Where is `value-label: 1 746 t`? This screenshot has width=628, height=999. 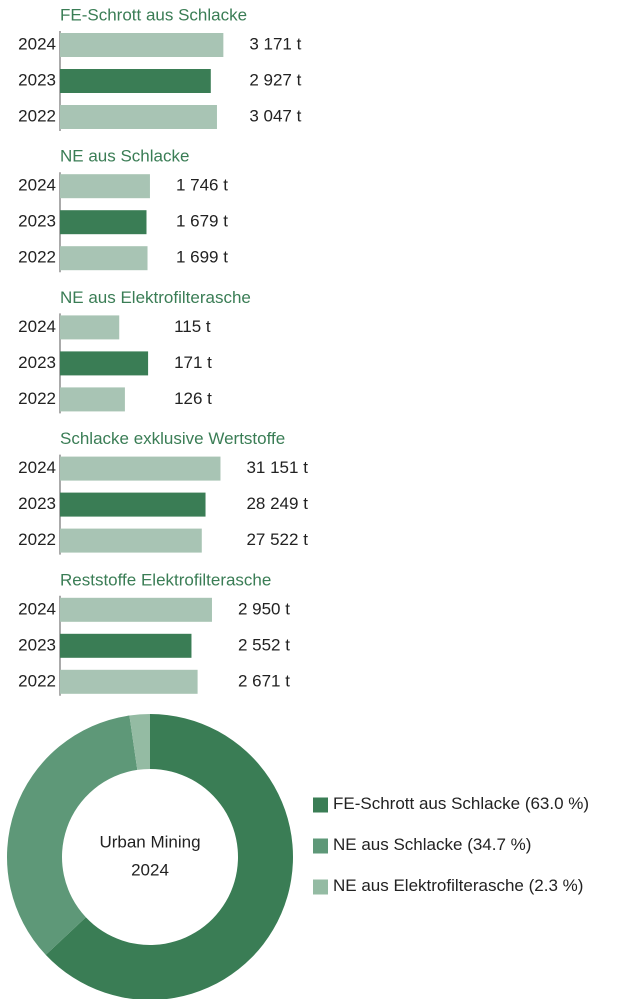
value-label: 1 746 t is located at coordinates (202, 185).